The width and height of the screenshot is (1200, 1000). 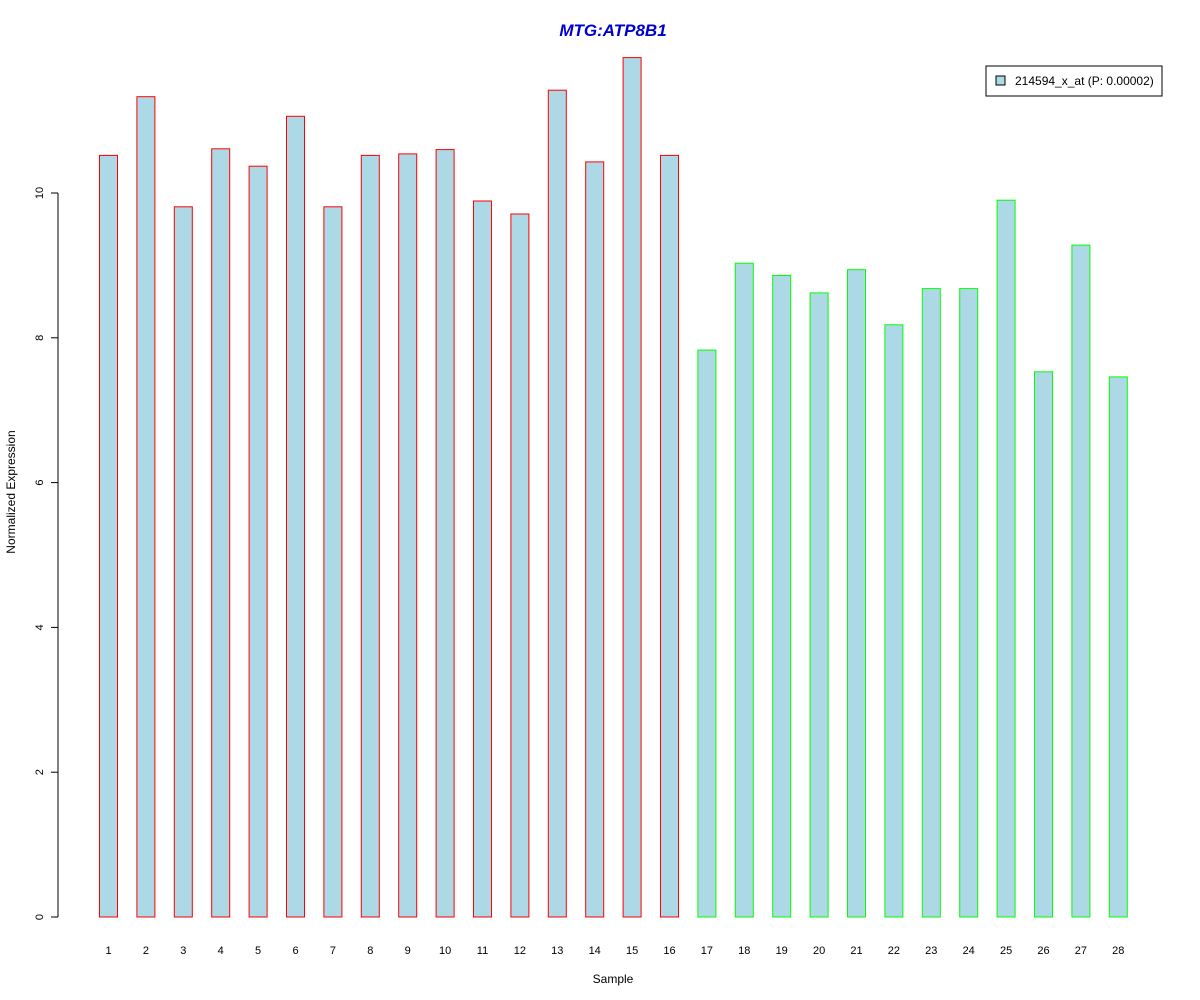 What do you see at coordinates (595, 951) in the screenshot?
I see `x-tick-label-14: 14` at bounding box center [595, 951].